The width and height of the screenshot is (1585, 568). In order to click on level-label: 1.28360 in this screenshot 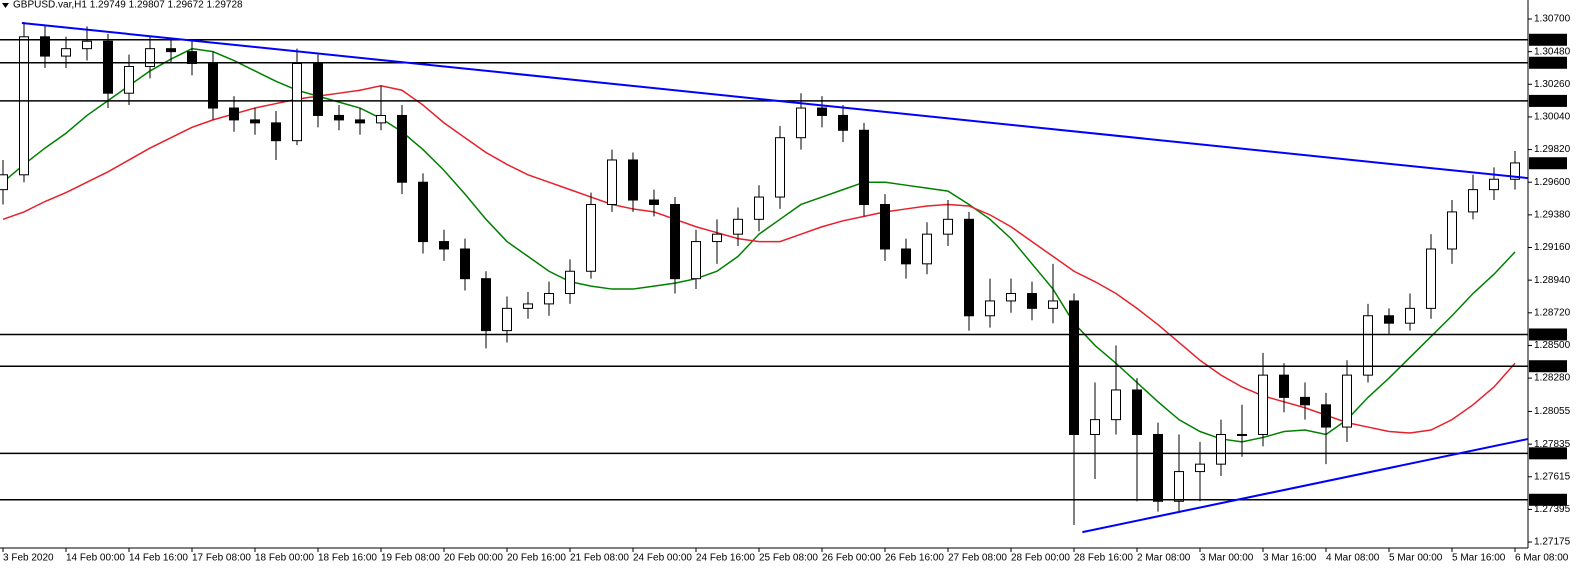, I will do `click(1549, 366)`.